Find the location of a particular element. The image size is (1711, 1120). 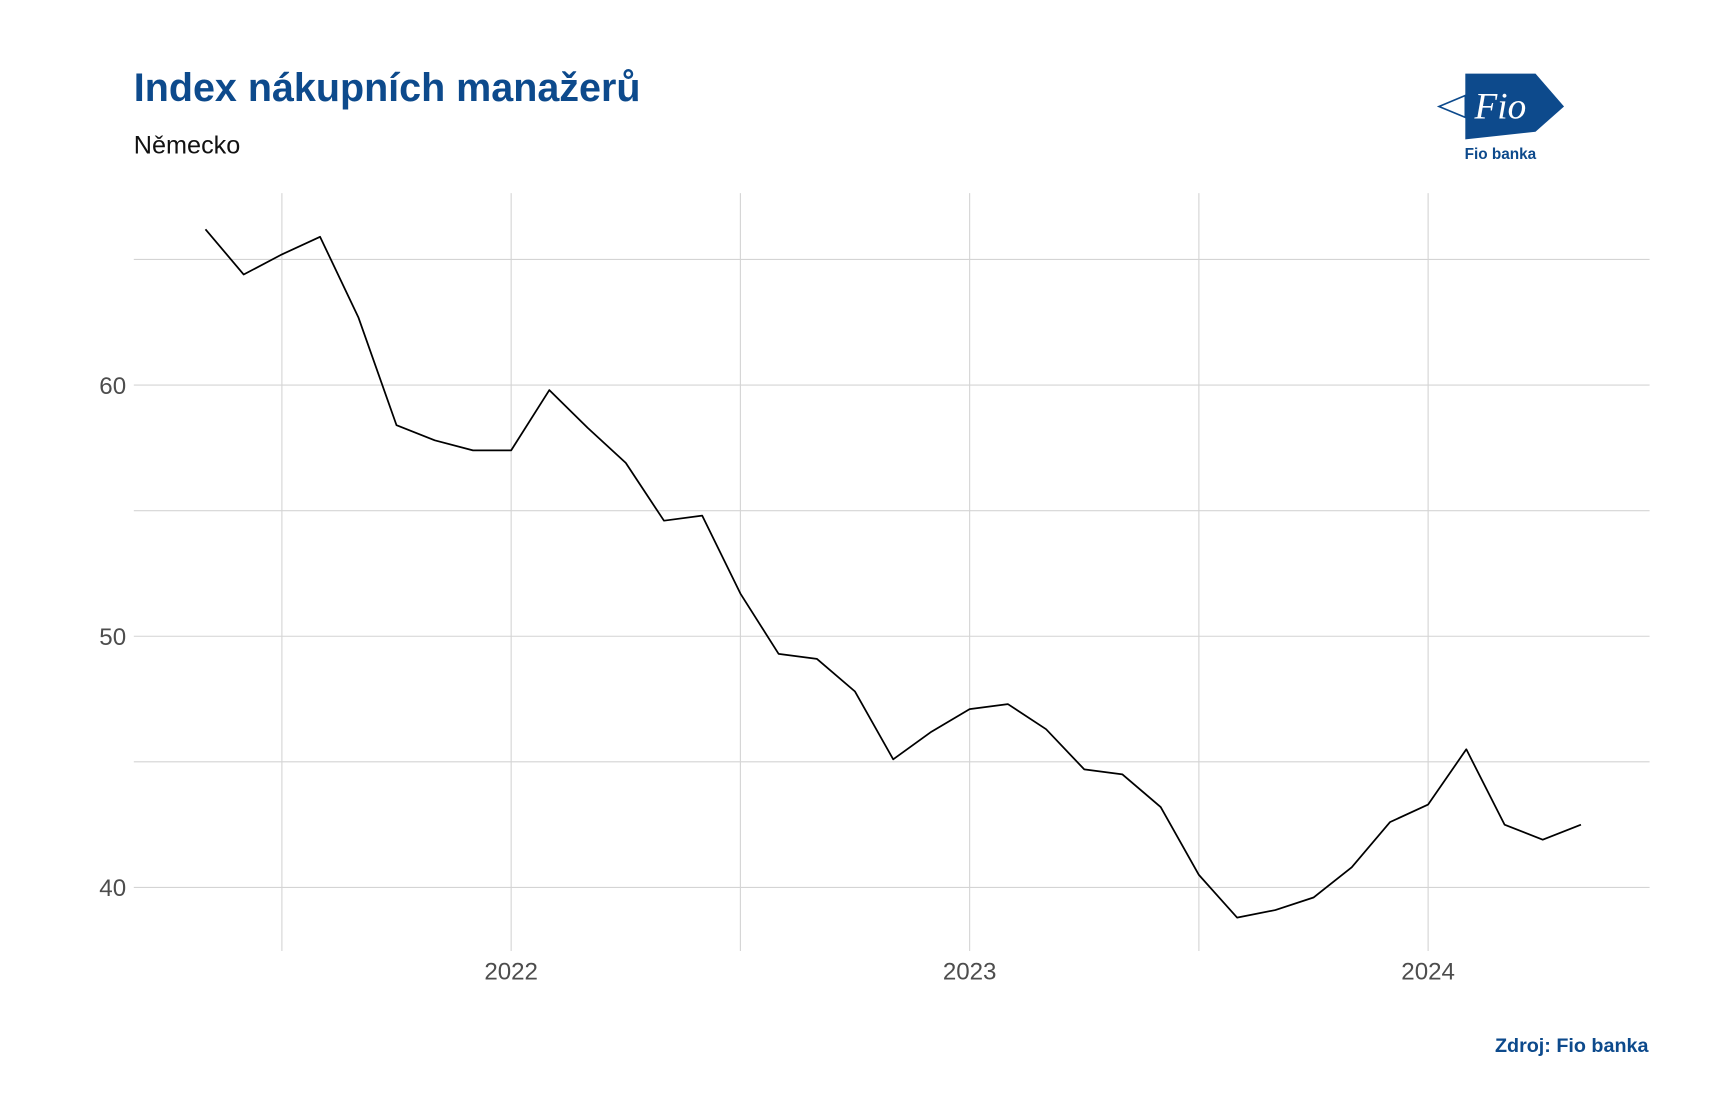

y-tick-label: 40 is located at coordinates (112, 888).